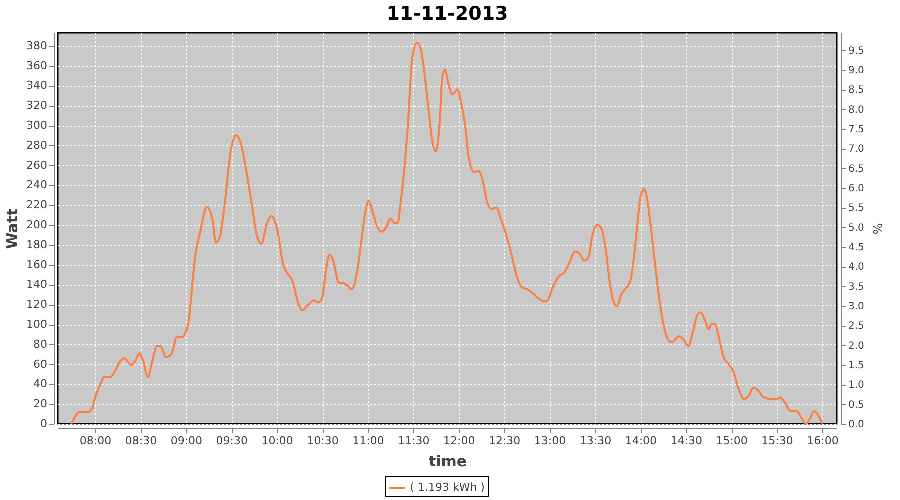  What do you see at coordinates (41, 364) in the screenshot?
I see `y-tick-label: 60` at bounding box center [41, 364].